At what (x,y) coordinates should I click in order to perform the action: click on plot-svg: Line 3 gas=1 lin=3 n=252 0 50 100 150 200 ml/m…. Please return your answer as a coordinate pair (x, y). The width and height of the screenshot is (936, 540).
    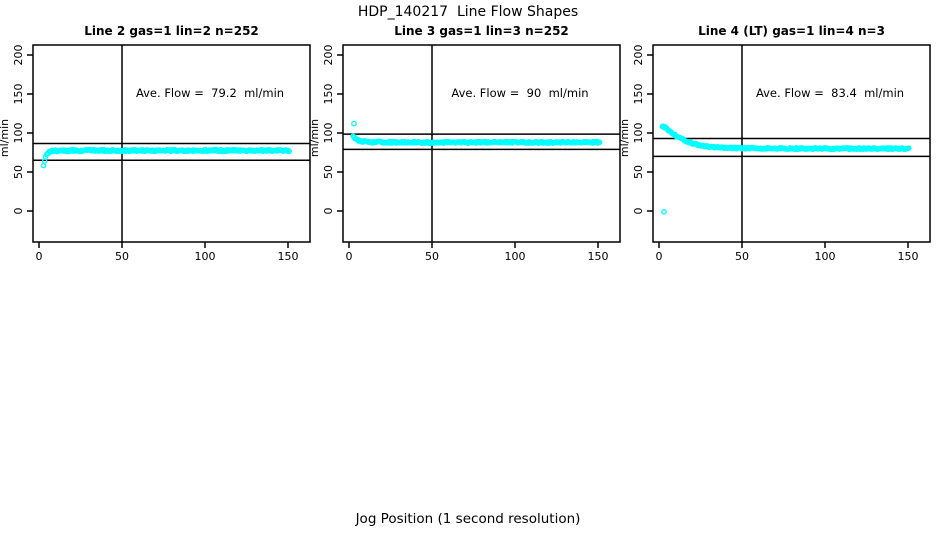
    Looking at the image, I should click on (465, 143).